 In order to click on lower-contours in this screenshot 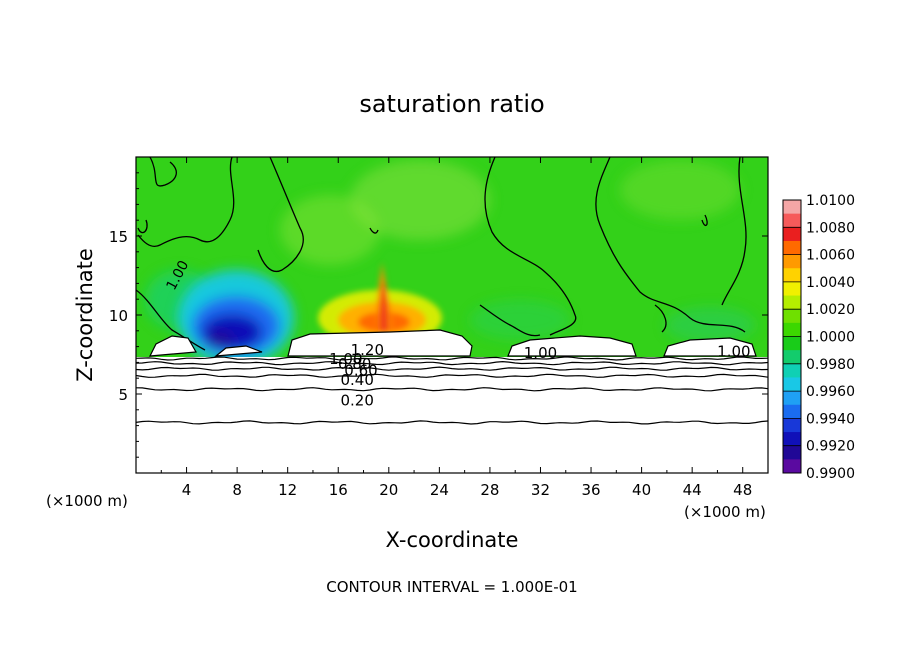, I will do `click(452, 390)`.